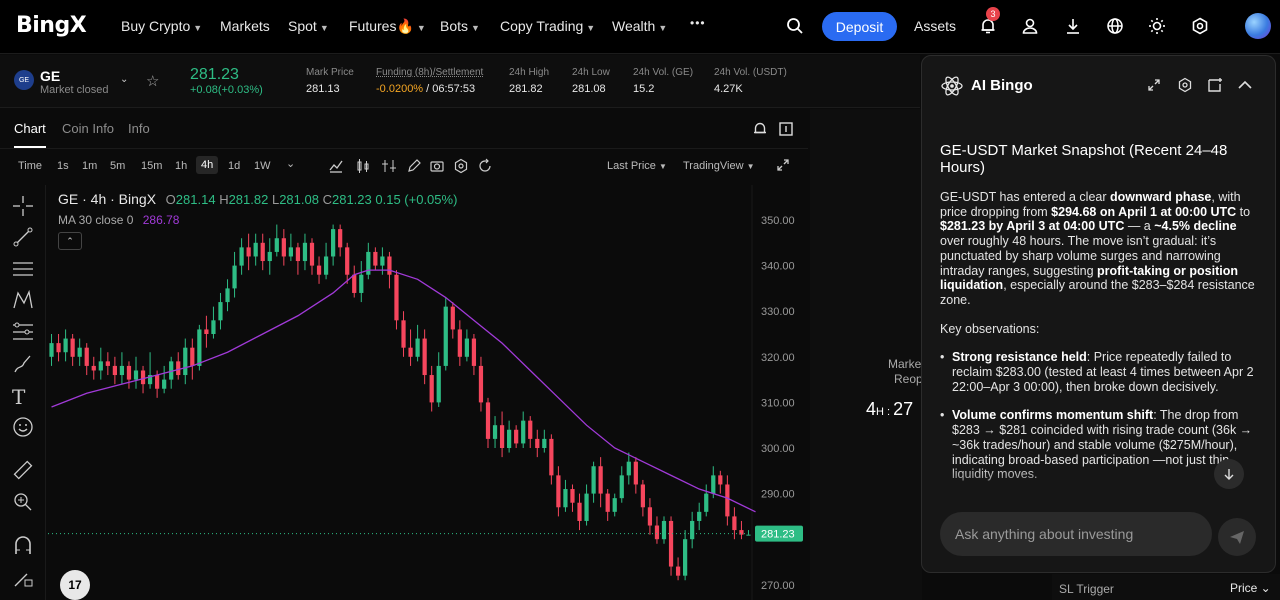 The width and height of the screenshot is (1280, 600). Describe the element at coordinates (75, 585) in the screenshot. I see `tradingview-logo: 17` at that location.